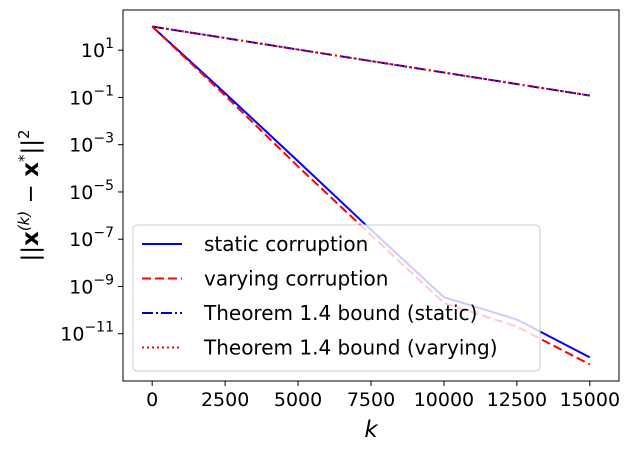 The height and width of the screenshot is (451, 640). I want to click on x-tick-label: 5000, so click(298, 400).